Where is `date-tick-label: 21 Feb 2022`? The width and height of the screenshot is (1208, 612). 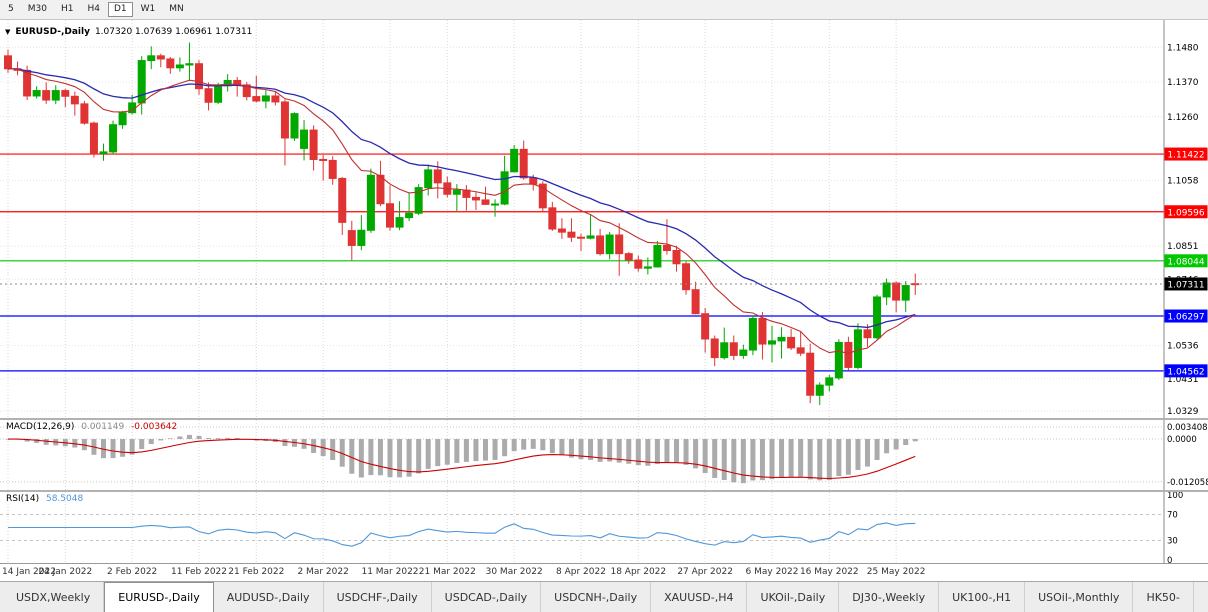 date-tick-label: 21 Feb 2022 is located at coordinates (256, 572).